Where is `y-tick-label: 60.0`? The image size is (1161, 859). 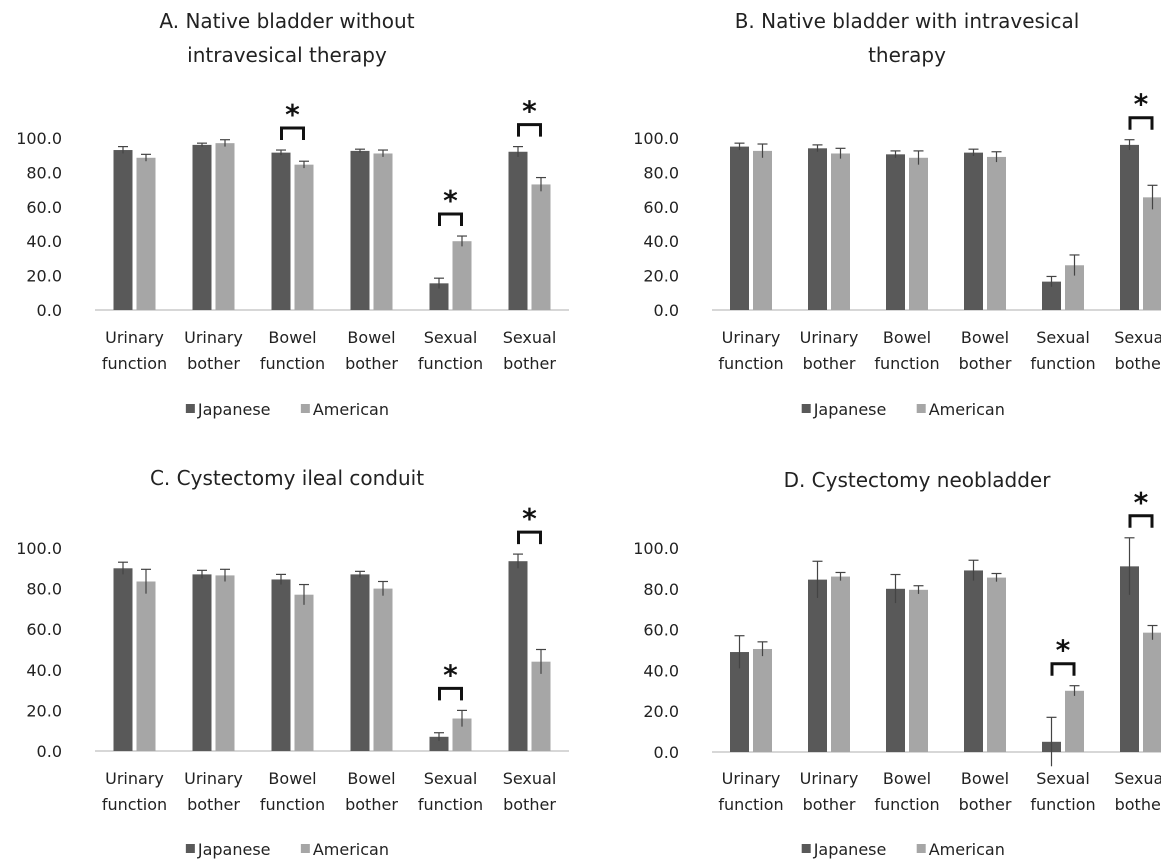
y-tick-label: 60.0 is located at coordinates (44, 207).